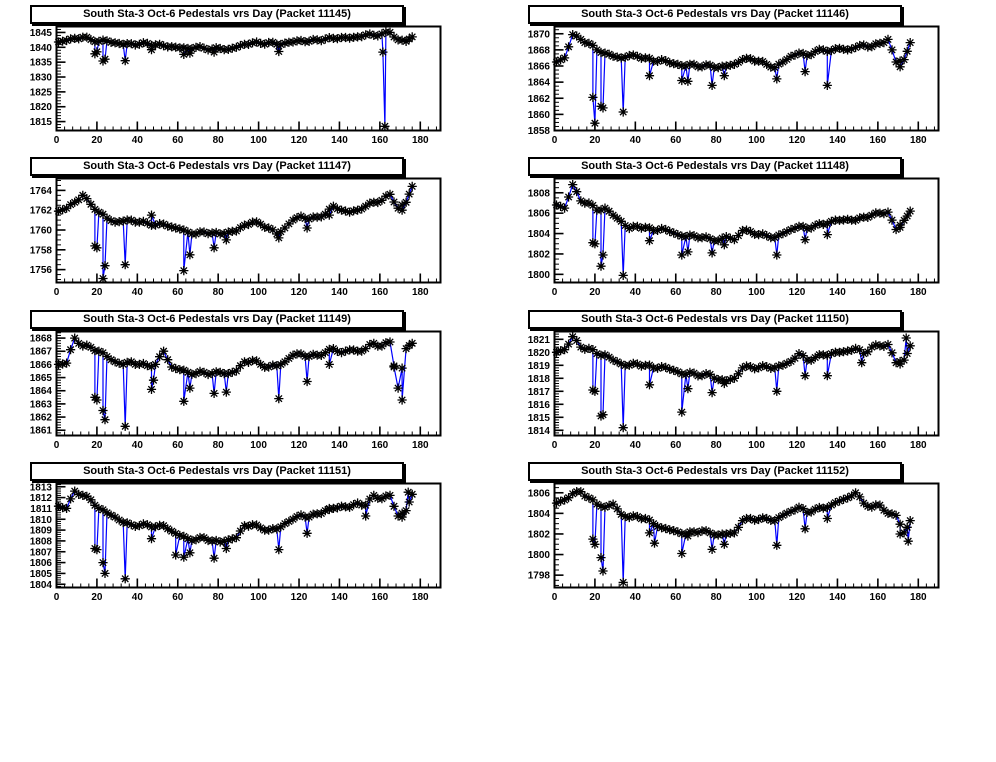  What do you see at coordinates (539, 405) in the screenshot?
I see `y-tick-label: 1816` at bounding box center [539, 405].